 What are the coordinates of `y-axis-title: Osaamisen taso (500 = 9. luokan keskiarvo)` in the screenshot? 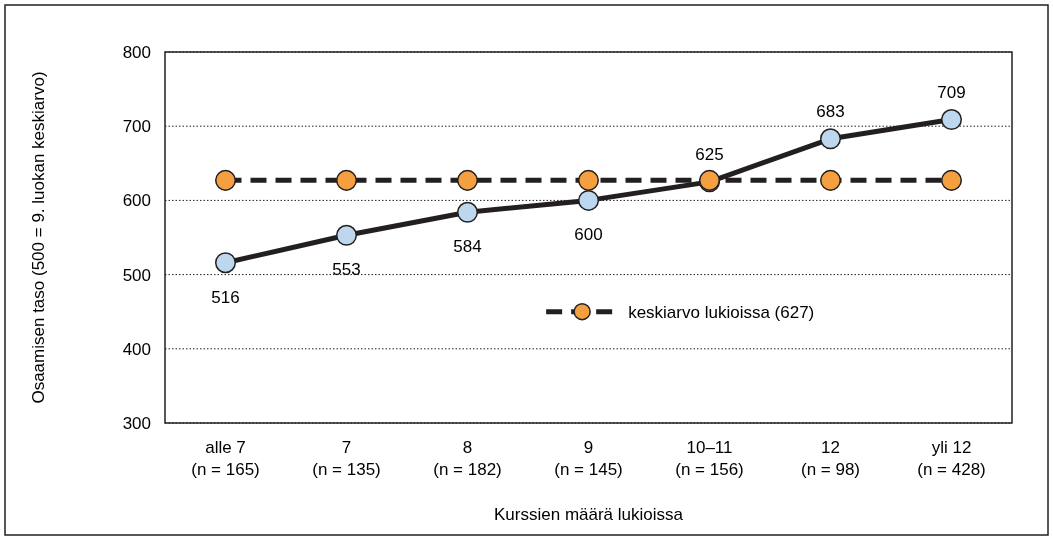 It's located at (38, 237).